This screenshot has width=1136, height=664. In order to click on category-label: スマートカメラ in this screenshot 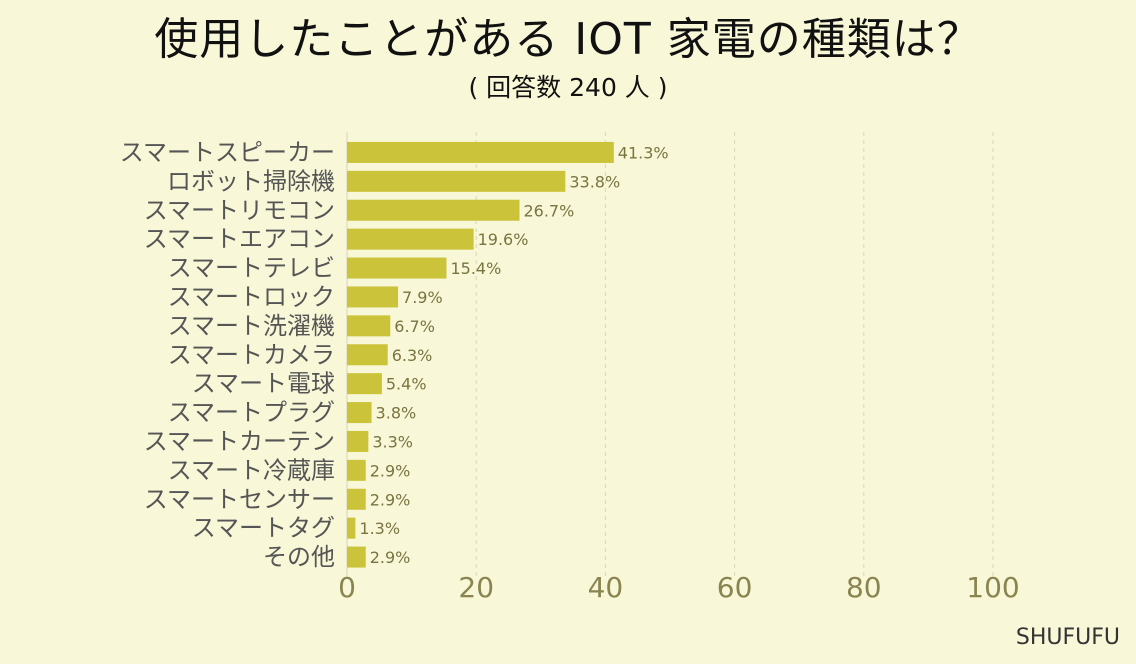, I will do `click(251, 355)`.